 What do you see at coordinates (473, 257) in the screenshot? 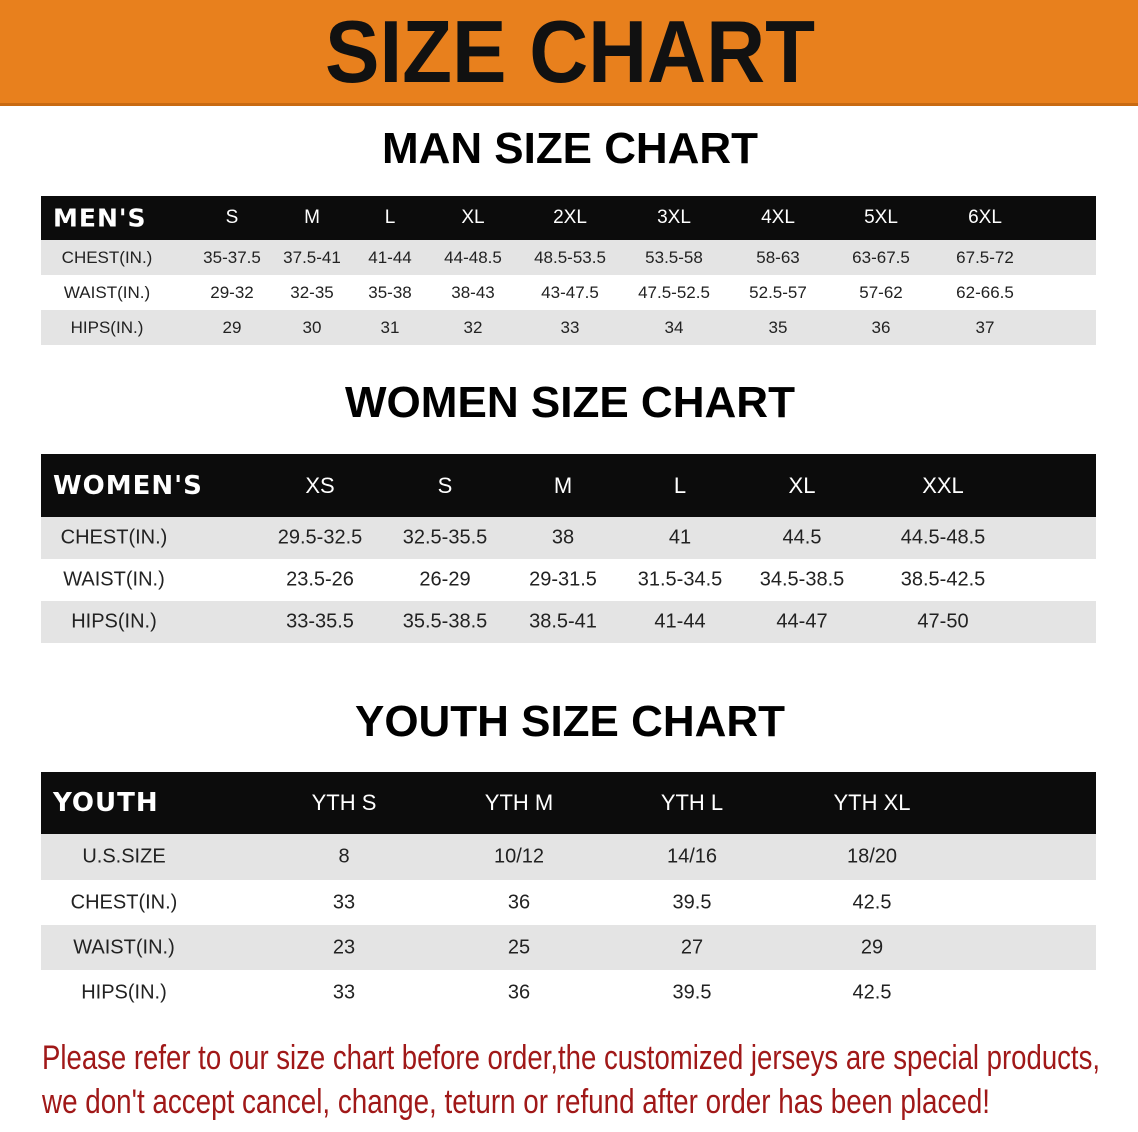
I see `table-cell: 44-48.5` at bounding box center [473, 257].